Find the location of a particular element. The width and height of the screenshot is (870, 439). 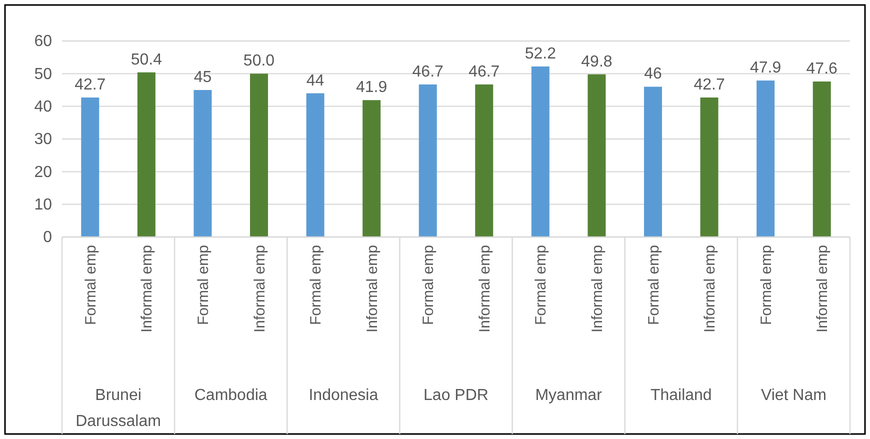

data-label: 47.9 is located at coordinates (766, 68).